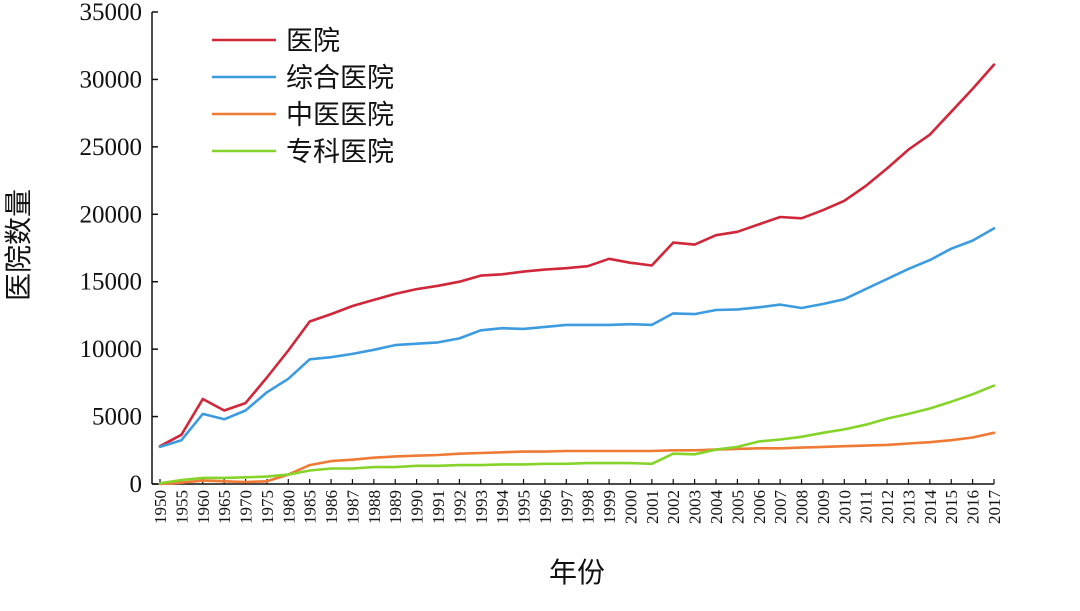  Describe the element at coordinates (119, 249) in the screenshot. I see `y-axis-ticks: 0 5000 10000 15000 20000 25000 30000 35000` at that location.